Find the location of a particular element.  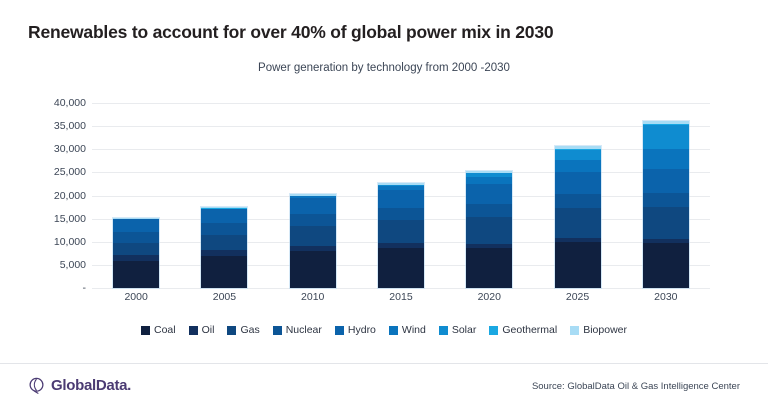

legend-label: Coal is located at coordinates (164, 330).